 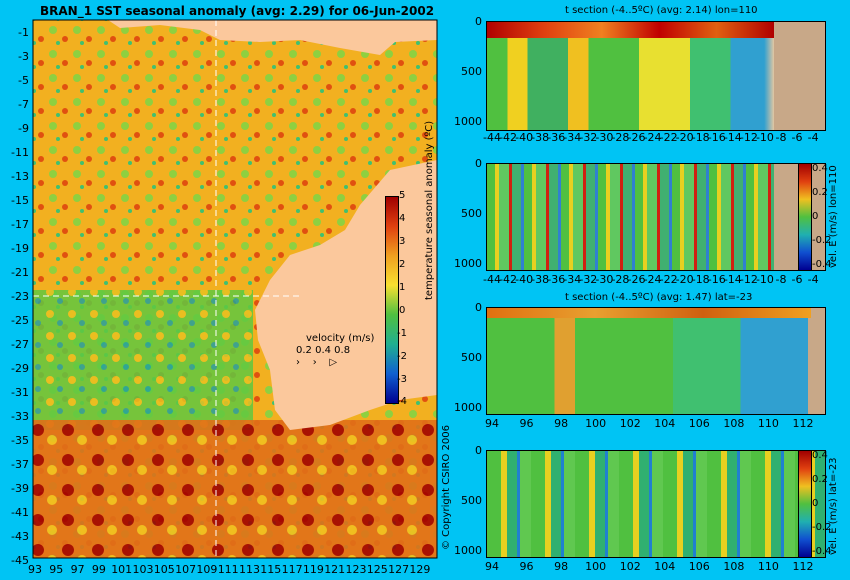 I want to click on map-lat-tick: -39, so click(x=20, y=488).